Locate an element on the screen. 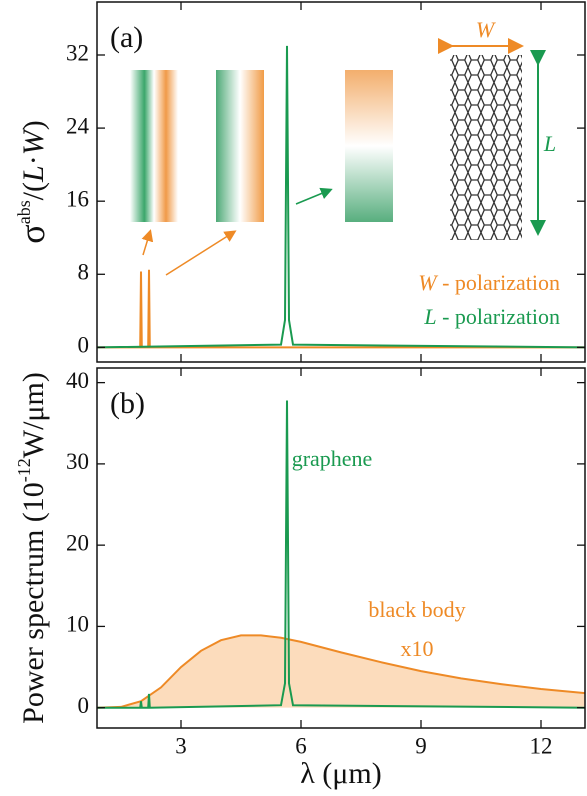  legend-entry: L - polarization is located at coordinates (491, 316).